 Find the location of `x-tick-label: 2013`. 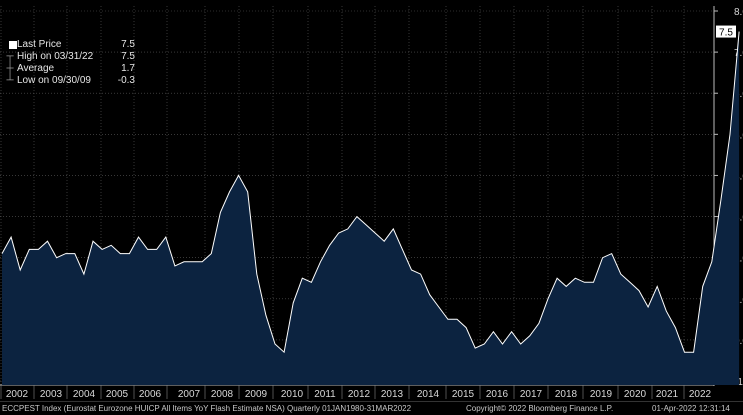

x-tick-label: 2013 is located at coordinates (392, 394).